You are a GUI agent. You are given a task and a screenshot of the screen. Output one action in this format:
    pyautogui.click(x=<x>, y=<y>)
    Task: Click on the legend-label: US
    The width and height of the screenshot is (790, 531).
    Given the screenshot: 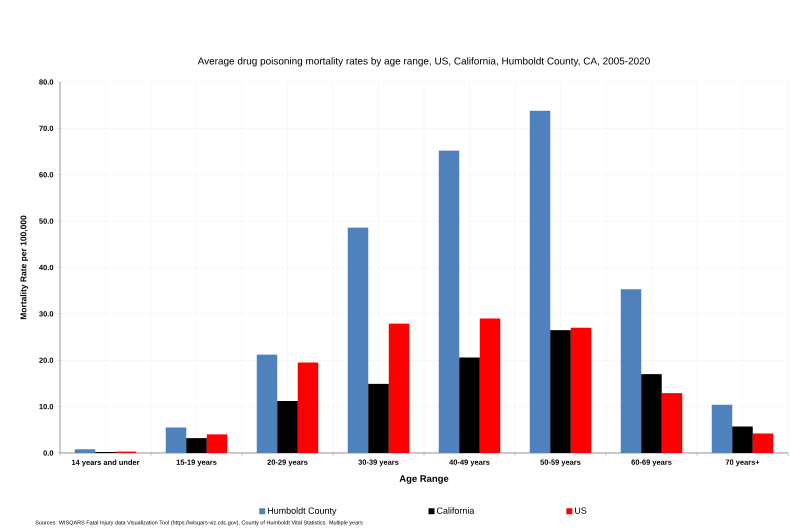 What is the action you would take?
    pyautogui.click(x=580, y=510)
    